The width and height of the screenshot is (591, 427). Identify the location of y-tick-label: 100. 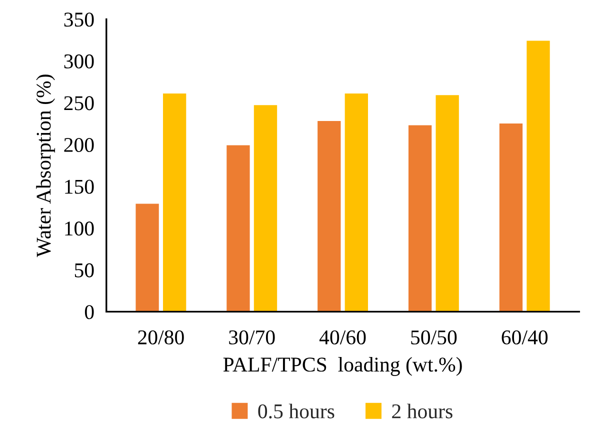
(79, 229).